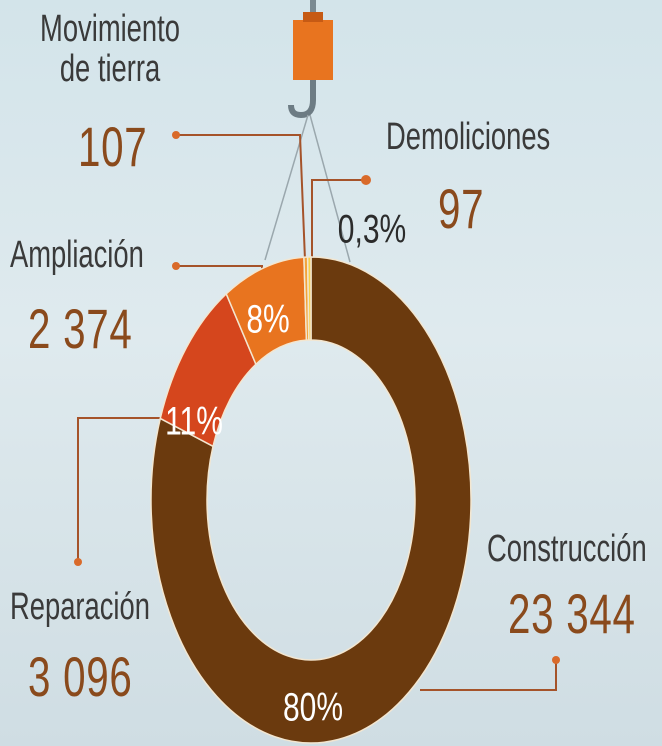  Describe the element at coordinates (77, 255) in the screenshot. I see `category-label: Ampliación` at that location.